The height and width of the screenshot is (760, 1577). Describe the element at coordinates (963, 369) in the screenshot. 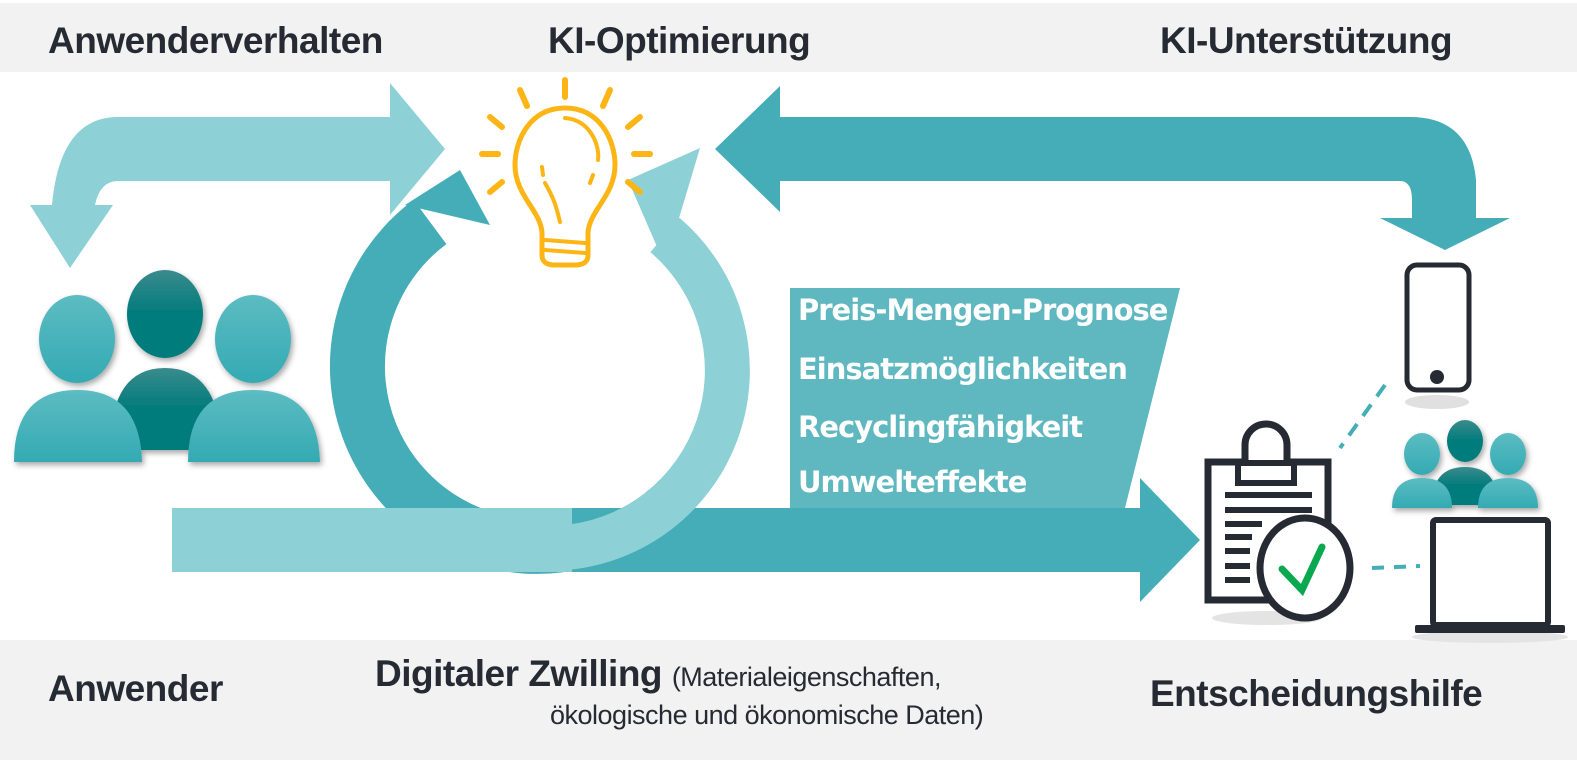

I see `info-item: Einsatzmöglichkeiten` at that location.